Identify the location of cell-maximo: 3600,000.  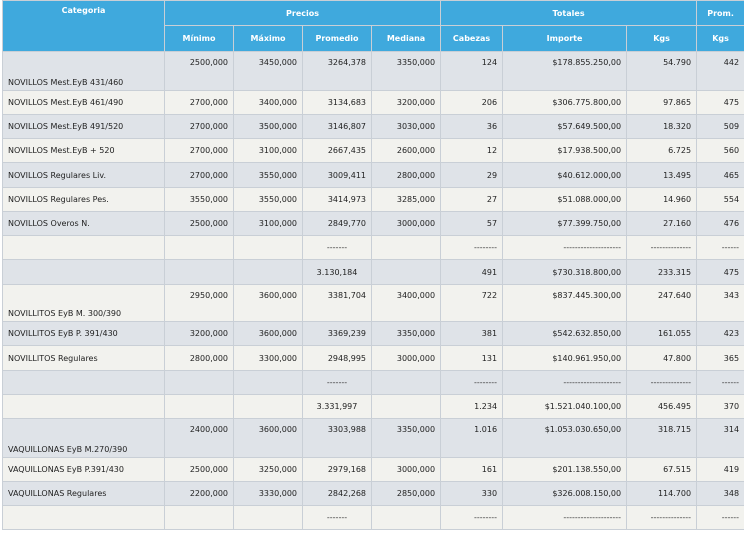
(268, 438).